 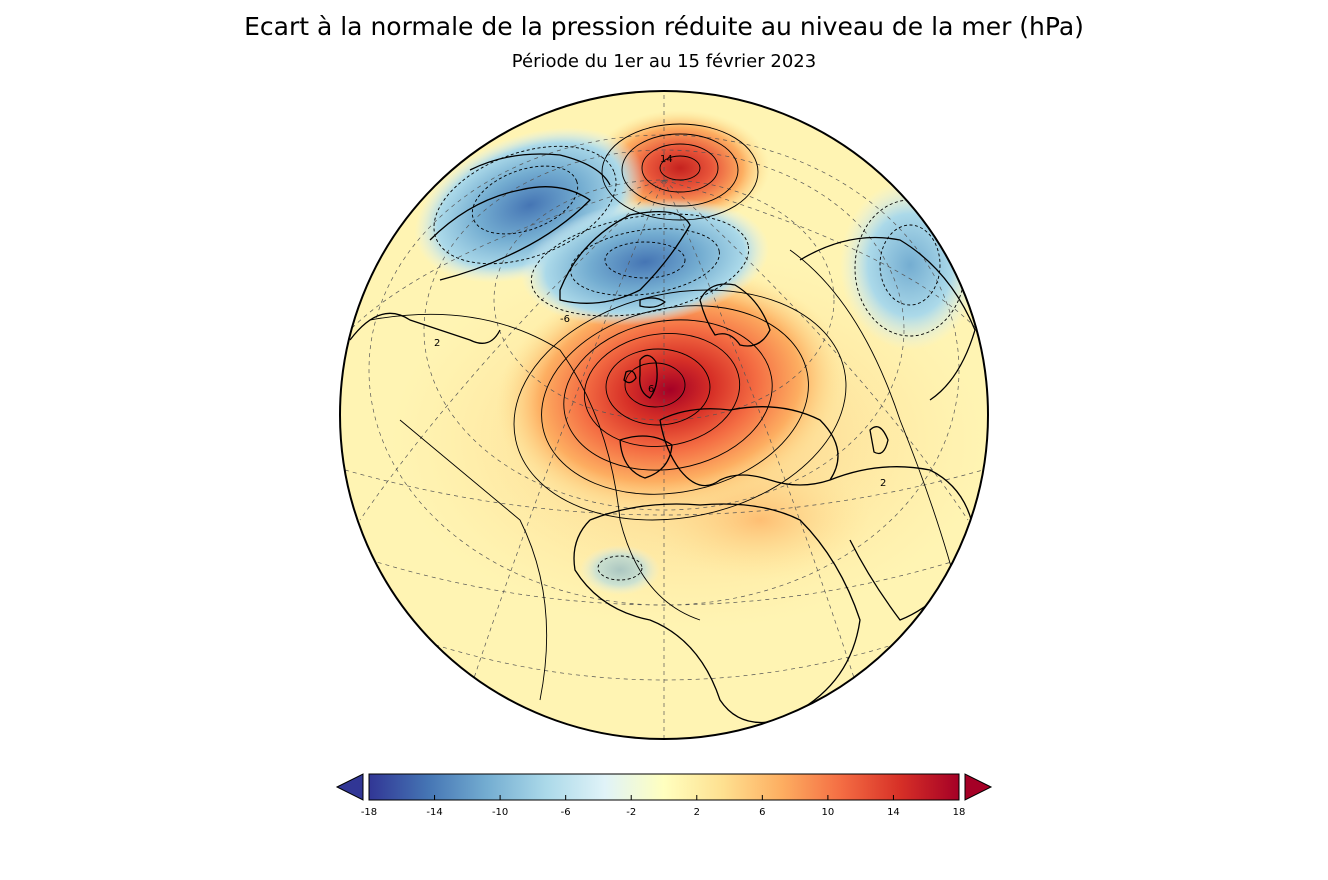 What do you see at coordinates (651, 389) in the screenshot?
I see `contour-label: 6` at bounding box center [651, 389].